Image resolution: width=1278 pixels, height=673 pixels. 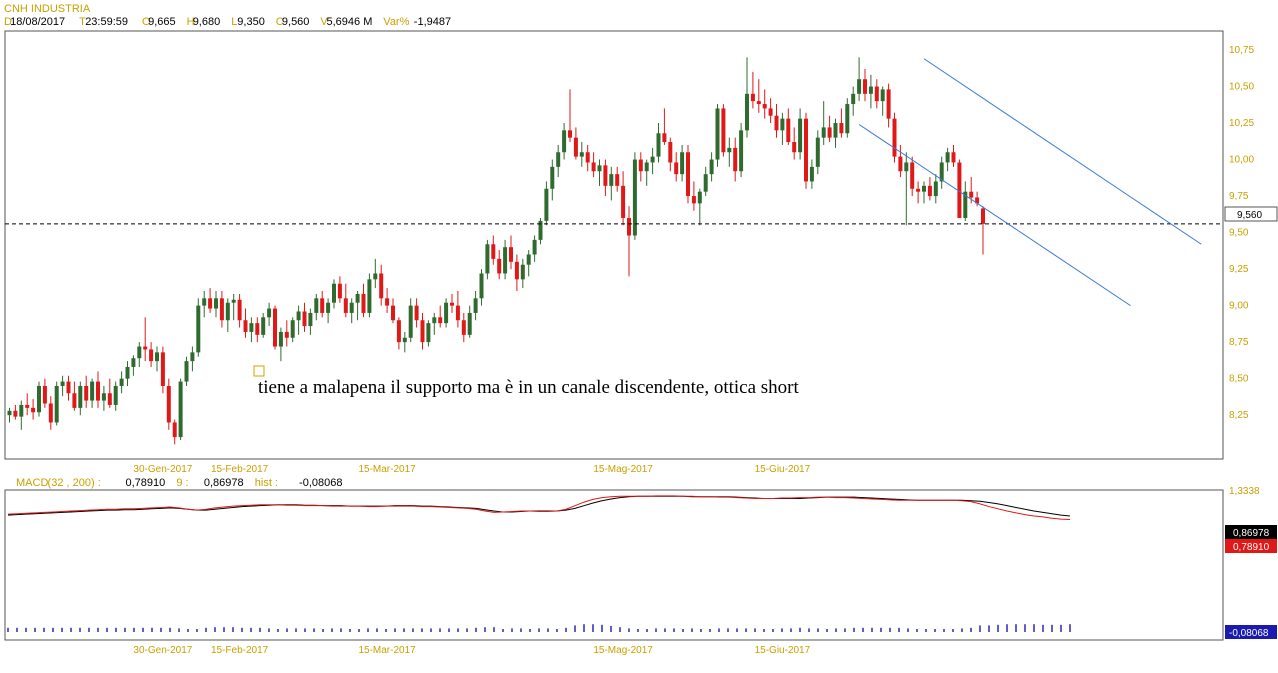 I want to click on price-tick-label: 9,50, so click(x=1239, y=233).